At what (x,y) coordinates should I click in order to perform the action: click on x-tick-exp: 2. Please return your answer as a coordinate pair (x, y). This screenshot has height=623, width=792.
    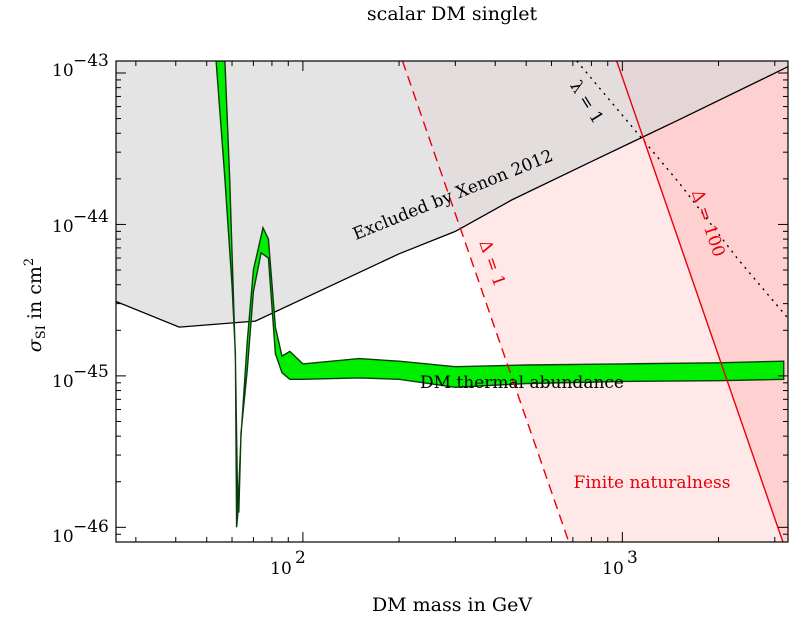
    Looking at the image, I should click on (300, 558).